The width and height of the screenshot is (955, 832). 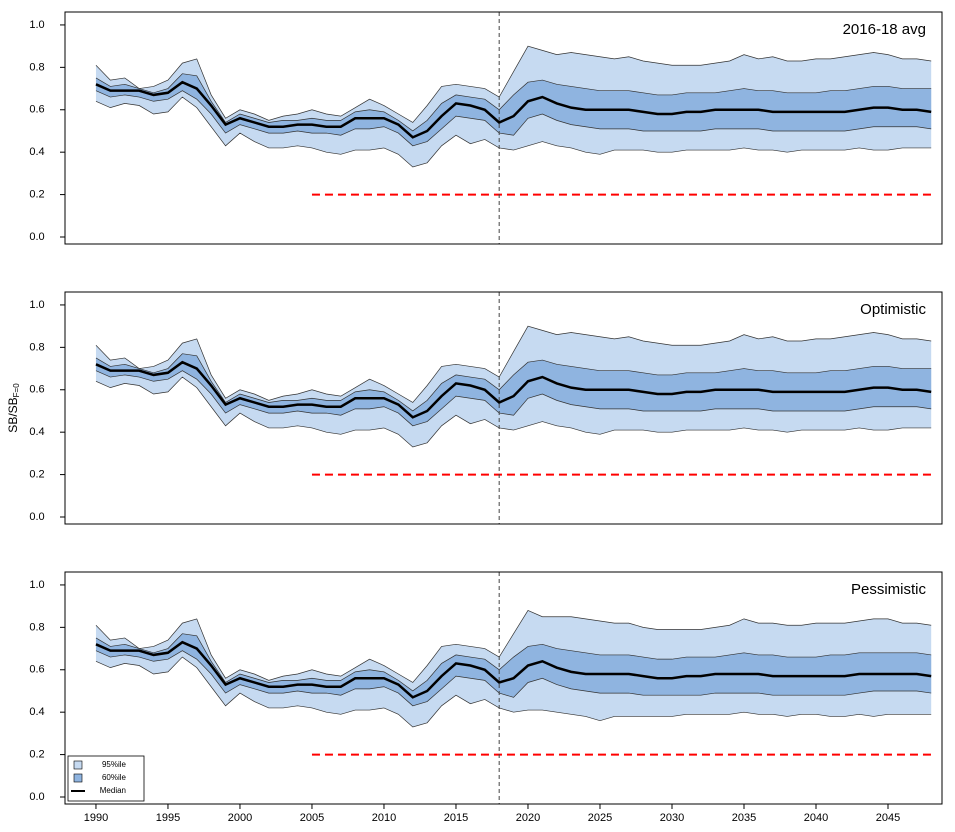 I want to click on x-tick-label: 2015, so click(x=456, y=818).